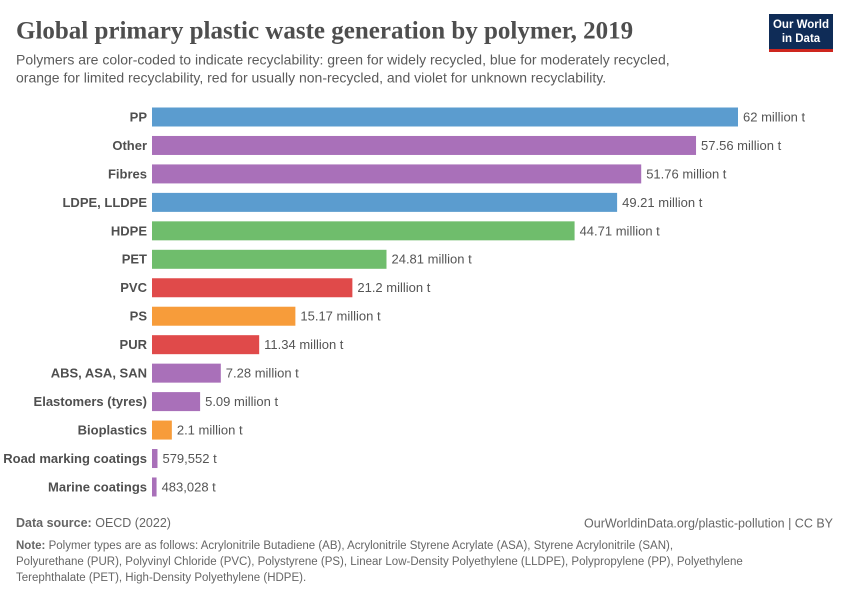 This screenshot has width=850, height=600. Describe the element at coordinates (129, 230) in the screenshot. I see `category-label: HDPE` at that location.